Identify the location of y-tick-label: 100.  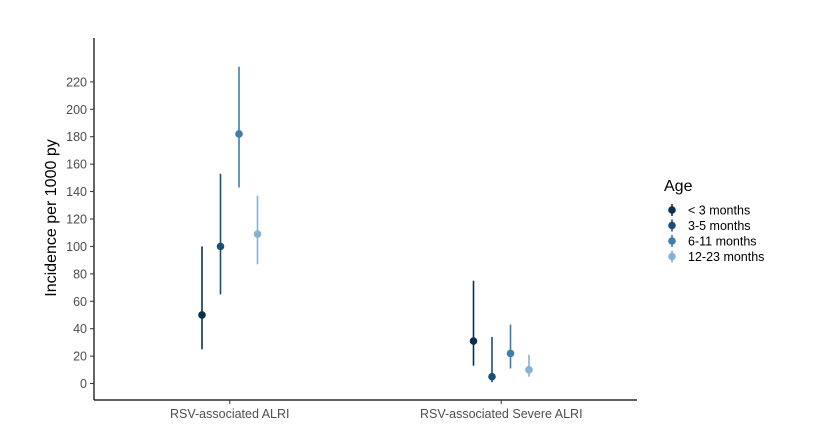
(76, 247).